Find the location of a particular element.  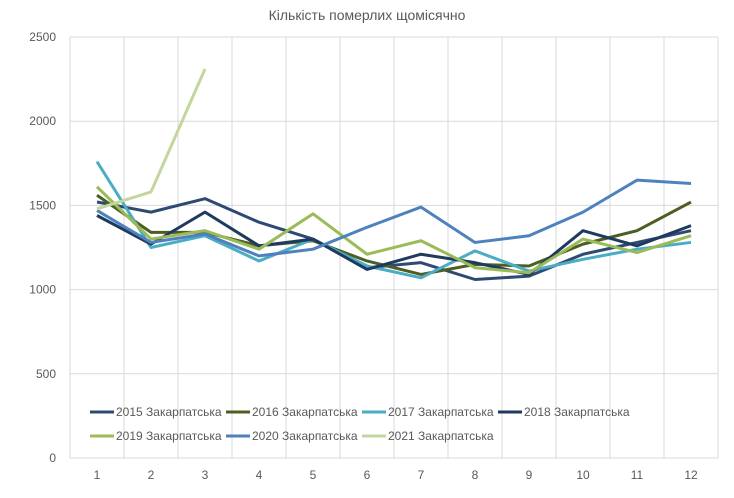

x-tick-label: 2 is located at coordinates (151, 475).